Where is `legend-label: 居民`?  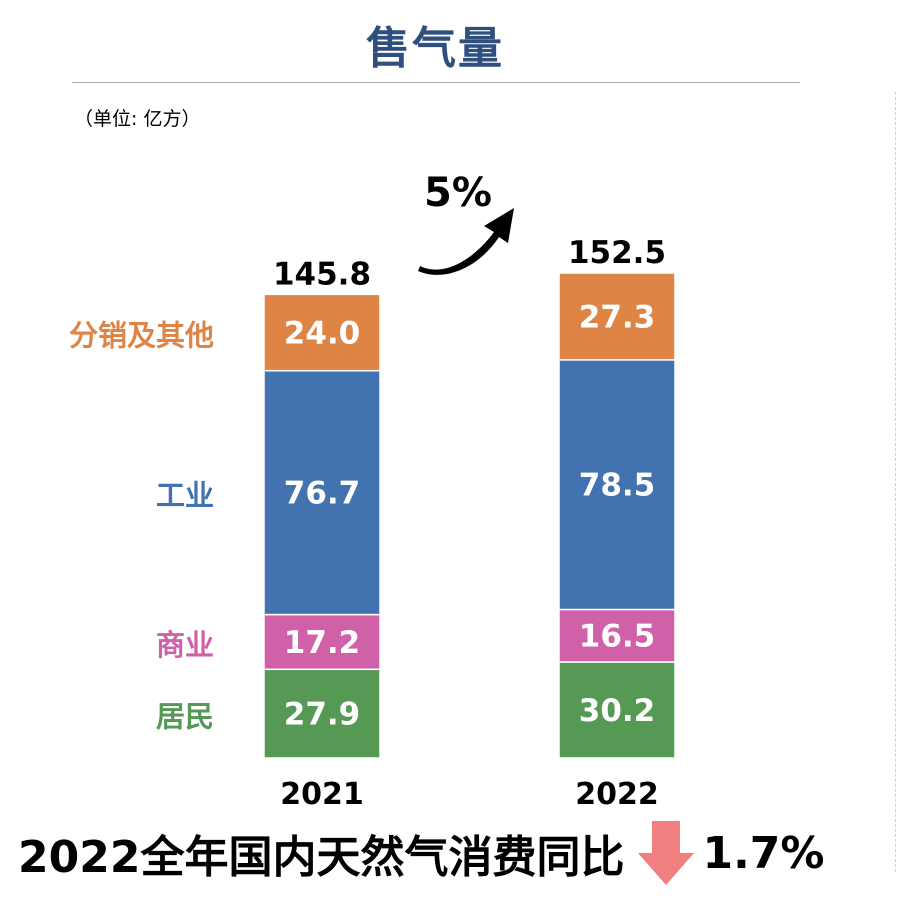
legend-label: 居民 is located at coordinates (185, 717).